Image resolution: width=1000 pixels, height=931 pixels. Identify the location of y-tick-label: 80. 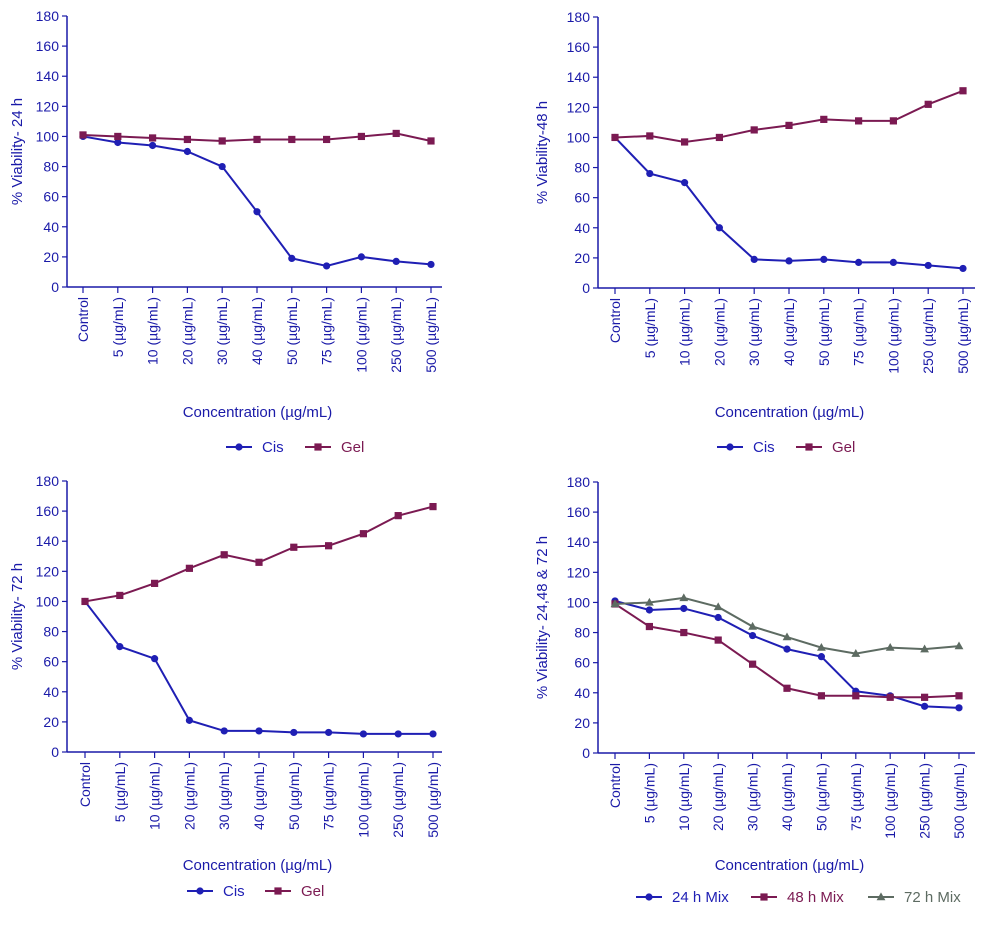
(51, 167).